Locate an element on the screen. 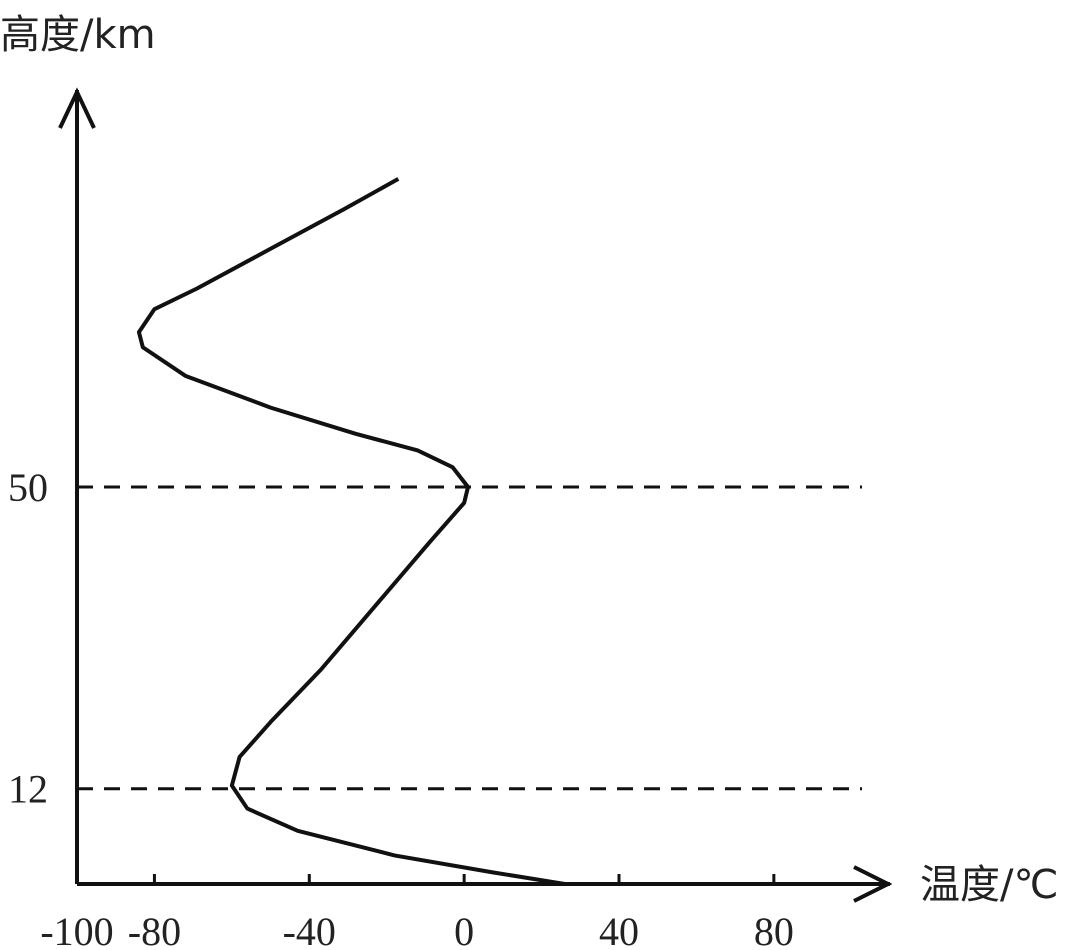 This screenshot has height=950, width=1092. x-axis-arrow is located at coordinates (873, 884).